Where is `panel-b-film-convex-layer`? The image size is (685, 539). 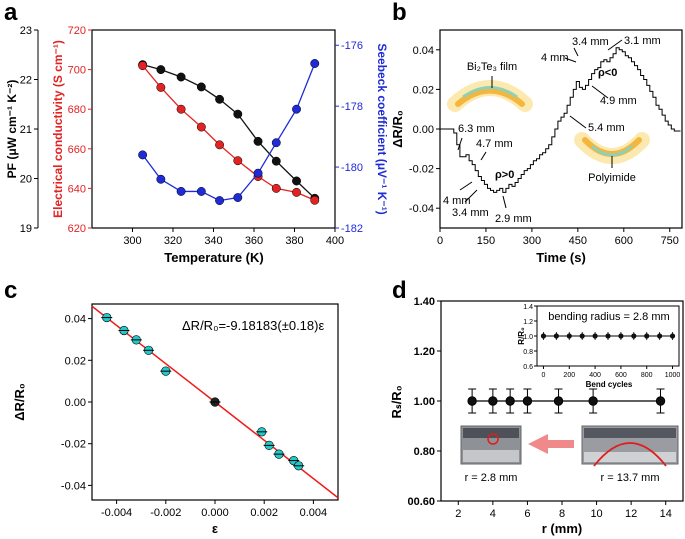 panel-b-film-convex-layer is located at coordinates (490, 92).